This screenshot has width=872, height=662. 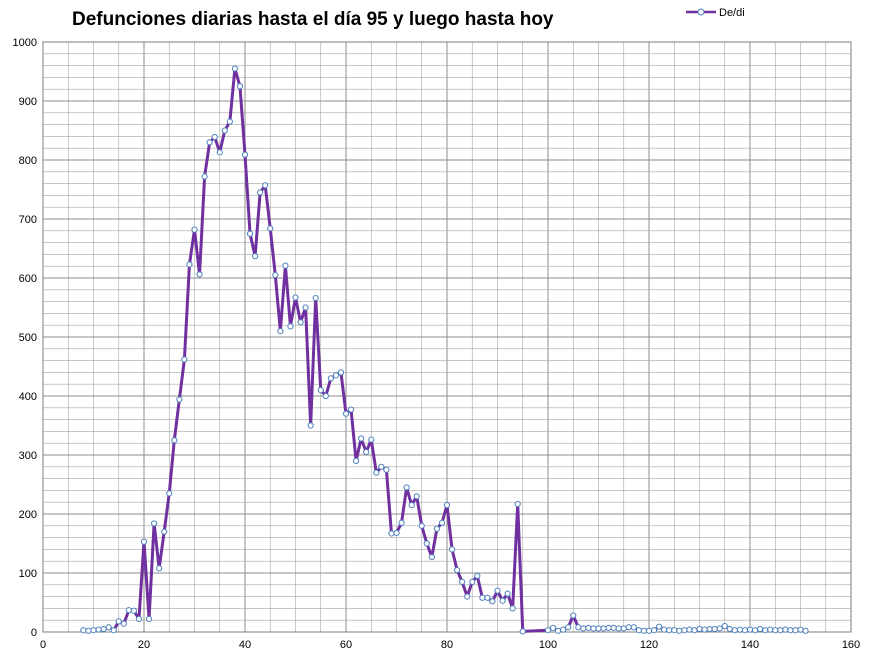 I want to click on y-tick-label: 200, so click(x=28, y=515).